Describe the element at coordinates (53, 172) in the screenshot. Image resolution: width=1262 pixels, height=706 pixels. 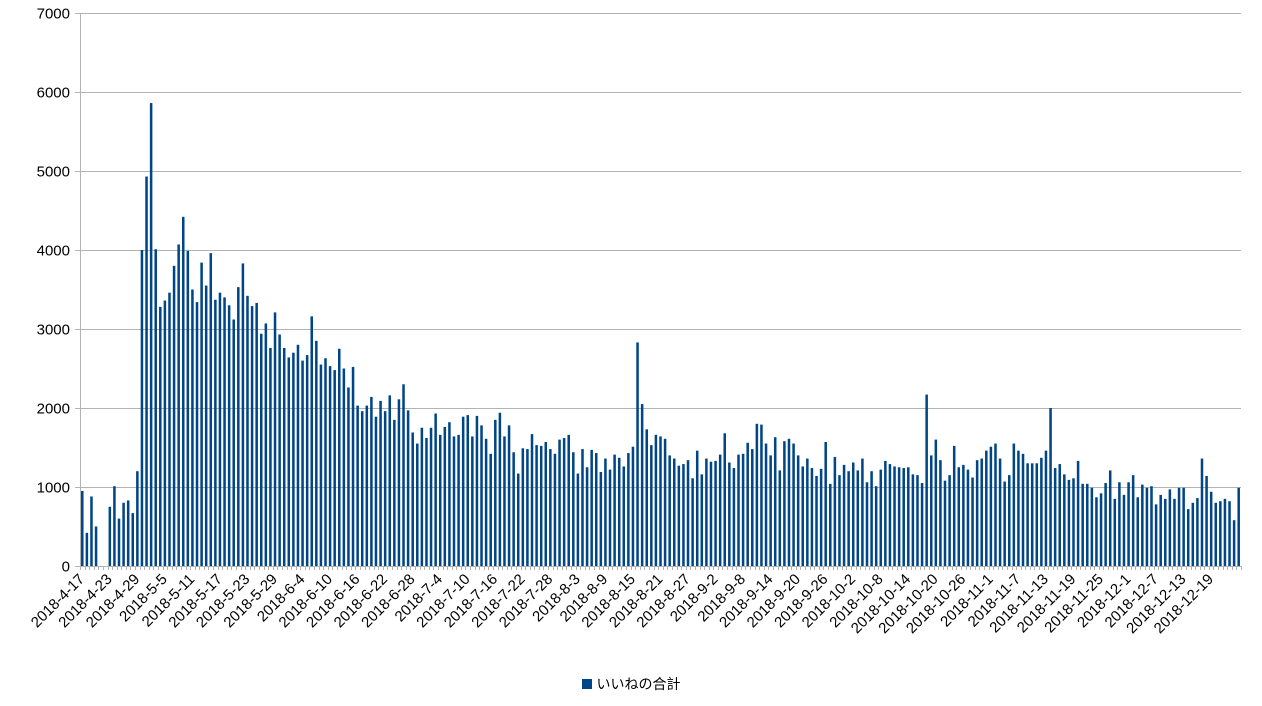
I see `y-tick-label: 5000` at that location.